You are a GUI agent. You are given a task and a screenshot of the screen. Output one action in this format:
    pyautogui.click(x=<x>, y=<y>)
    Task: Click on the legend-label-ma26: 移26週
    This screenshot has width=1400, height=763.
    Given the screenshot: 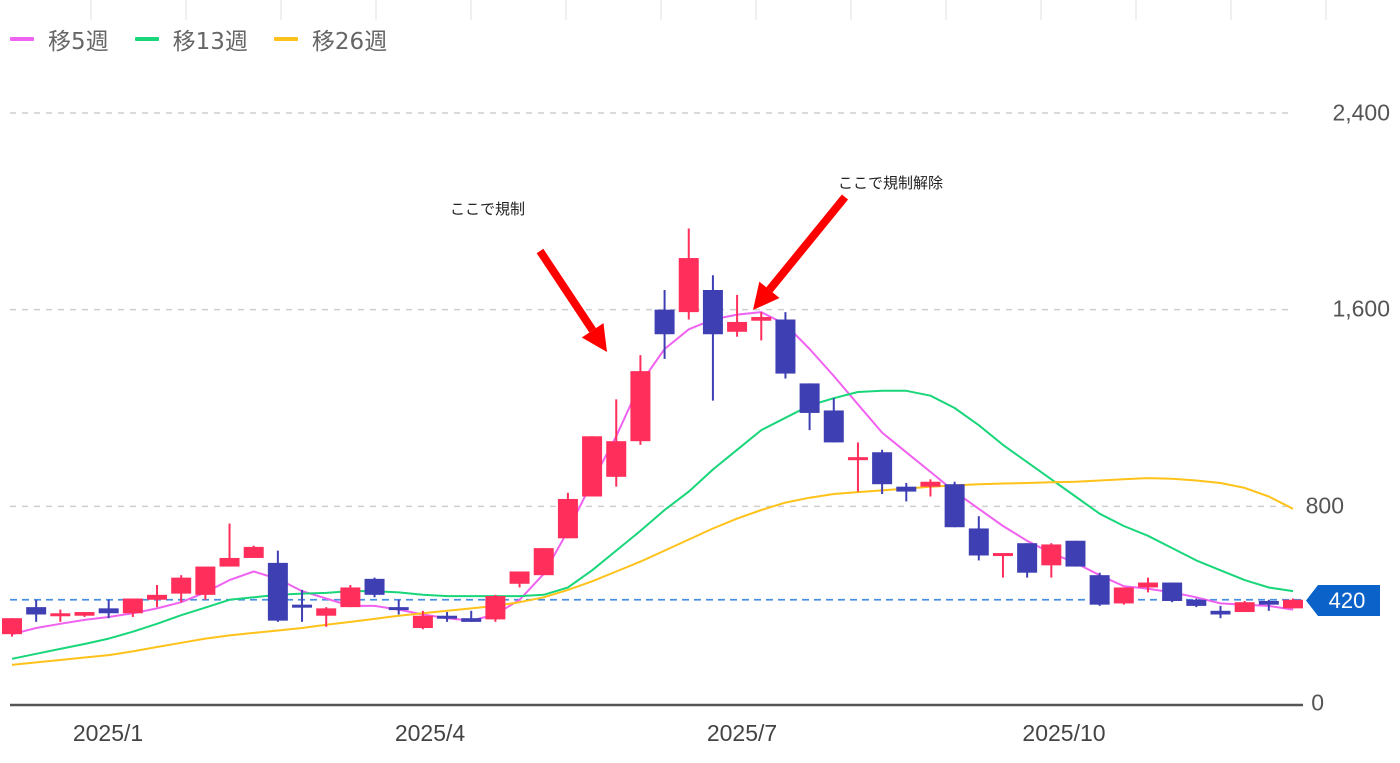 What is the action you would take?
    pyautogui.click(x=349, y=42)
    